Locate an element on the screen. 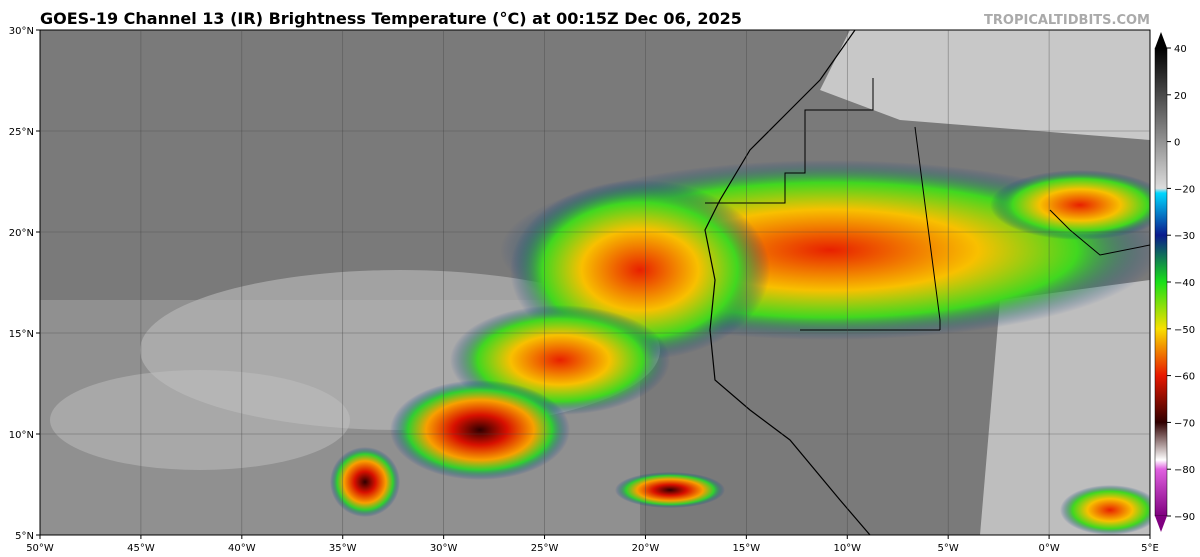  lon-label: 5°W is located at coordinates (948, 548).